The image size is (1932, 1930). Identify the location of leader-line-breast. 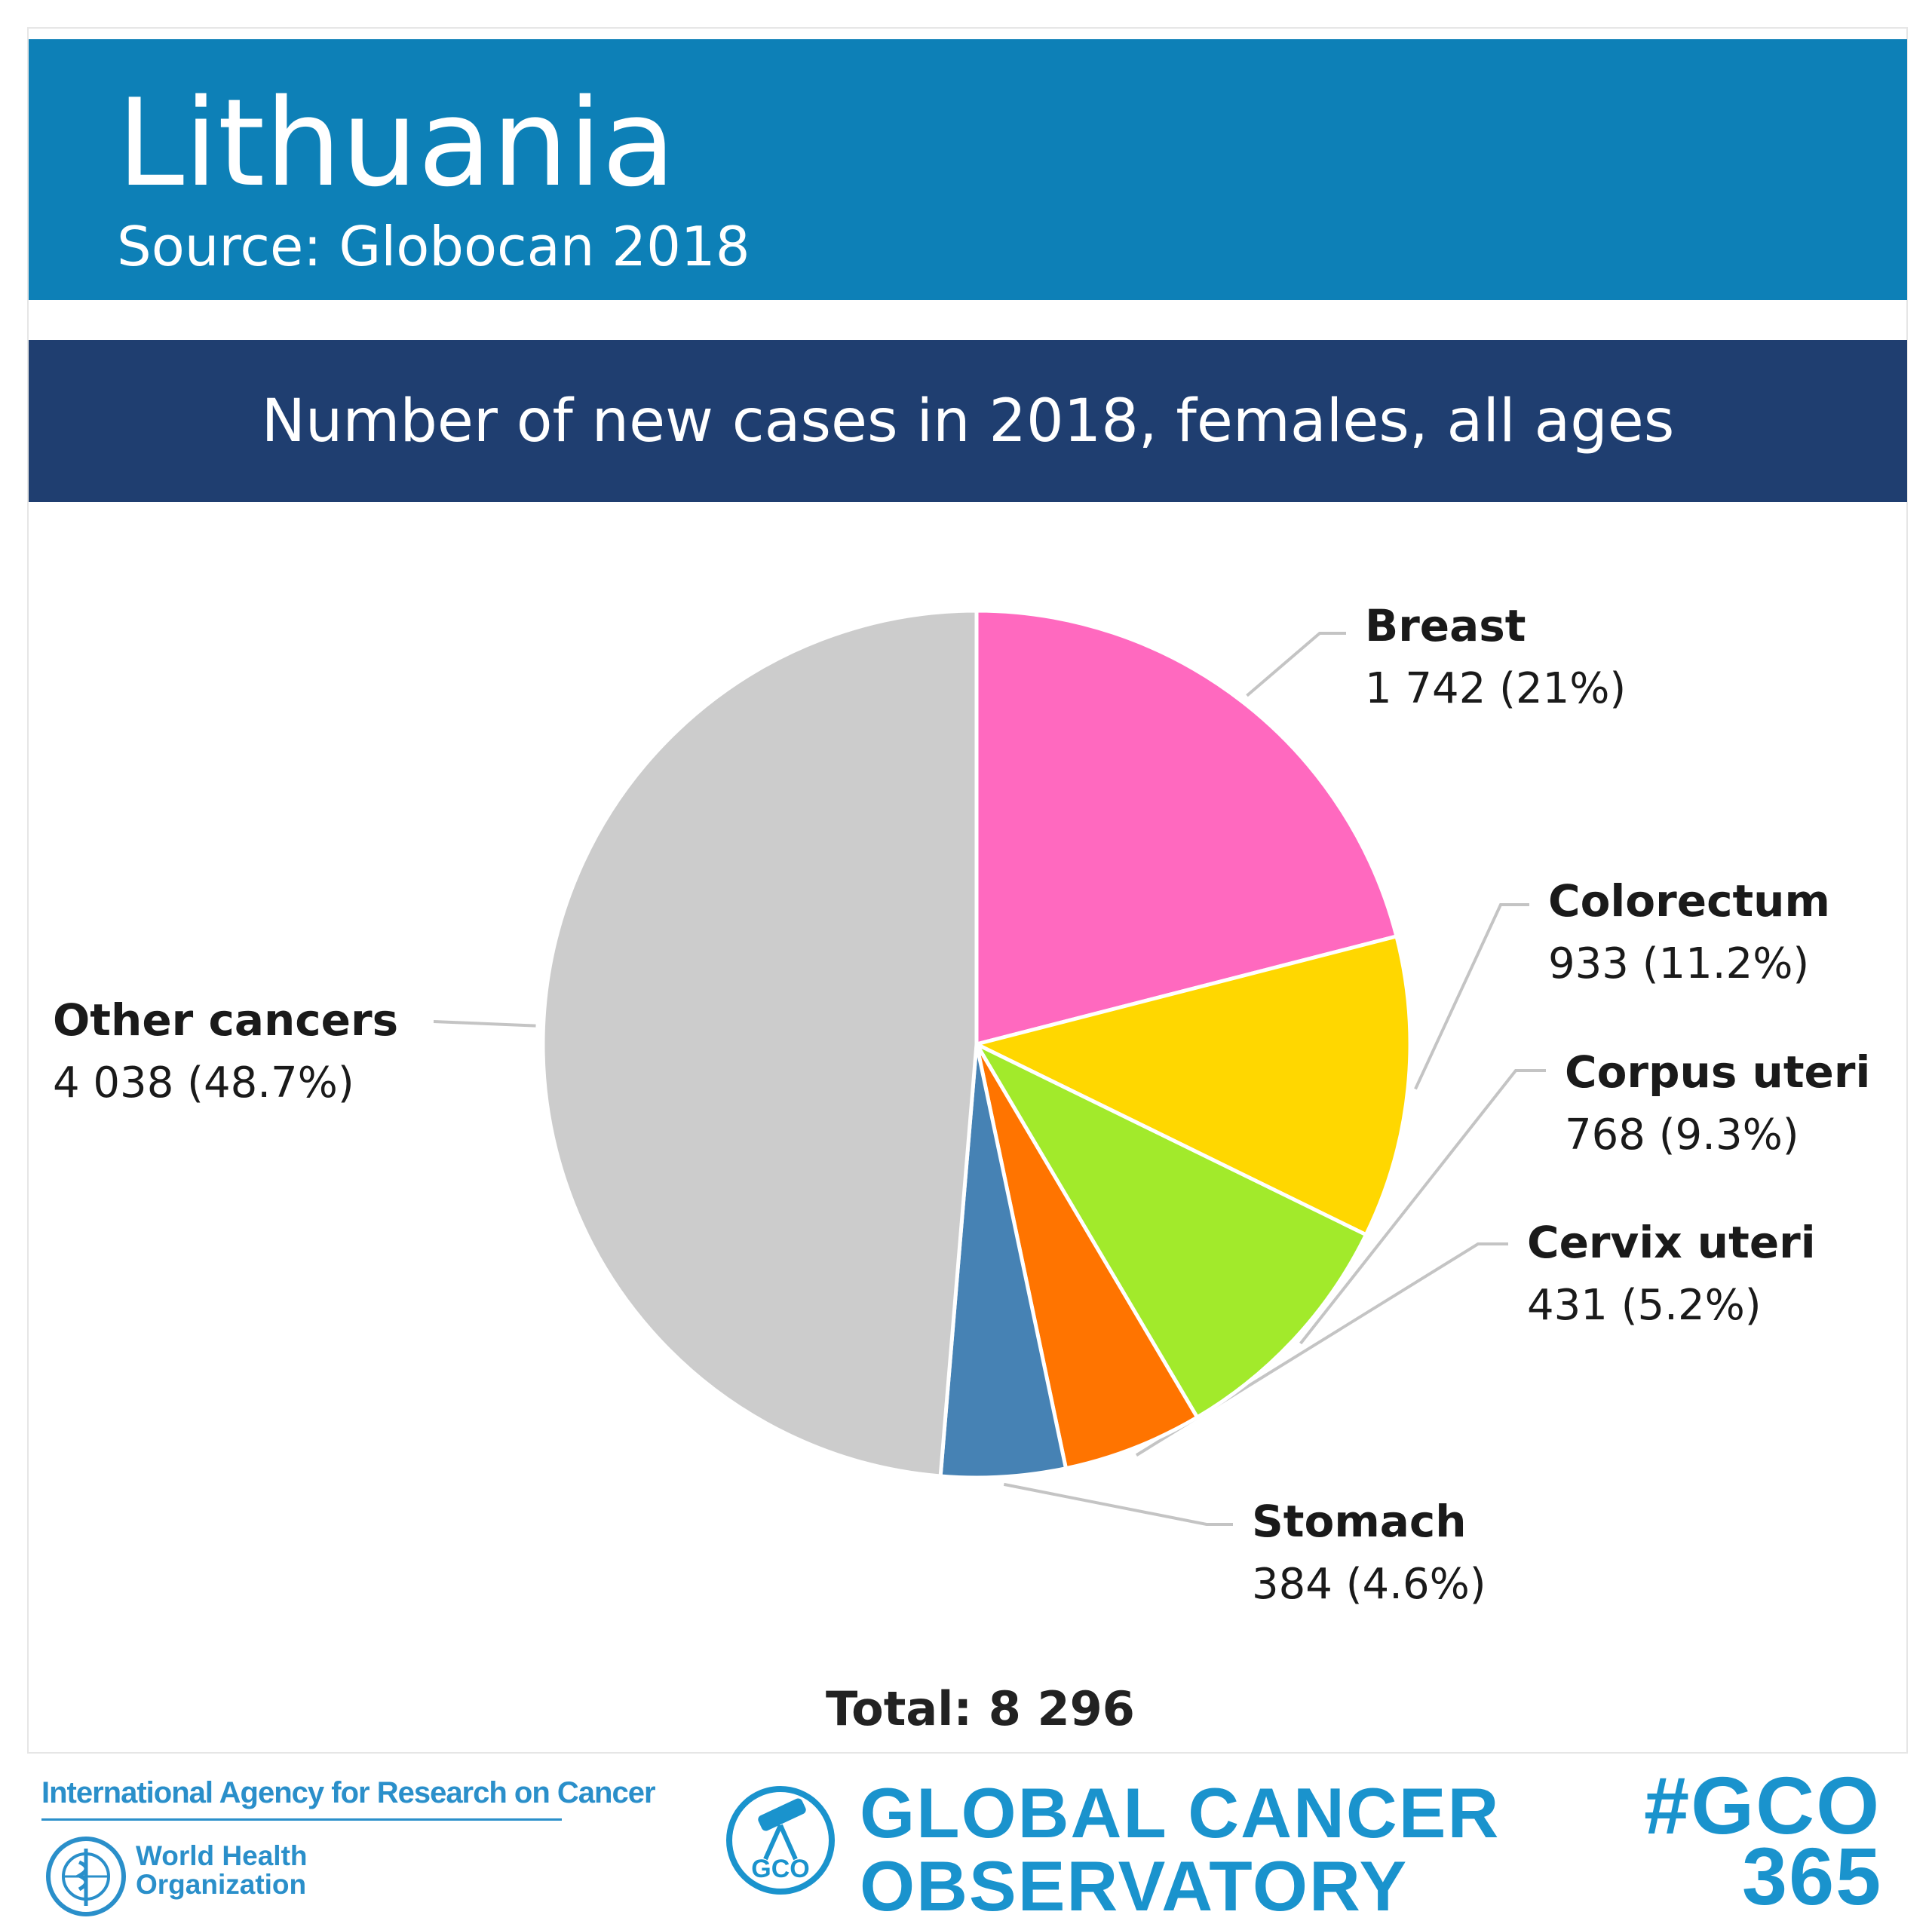
(1296, 664).